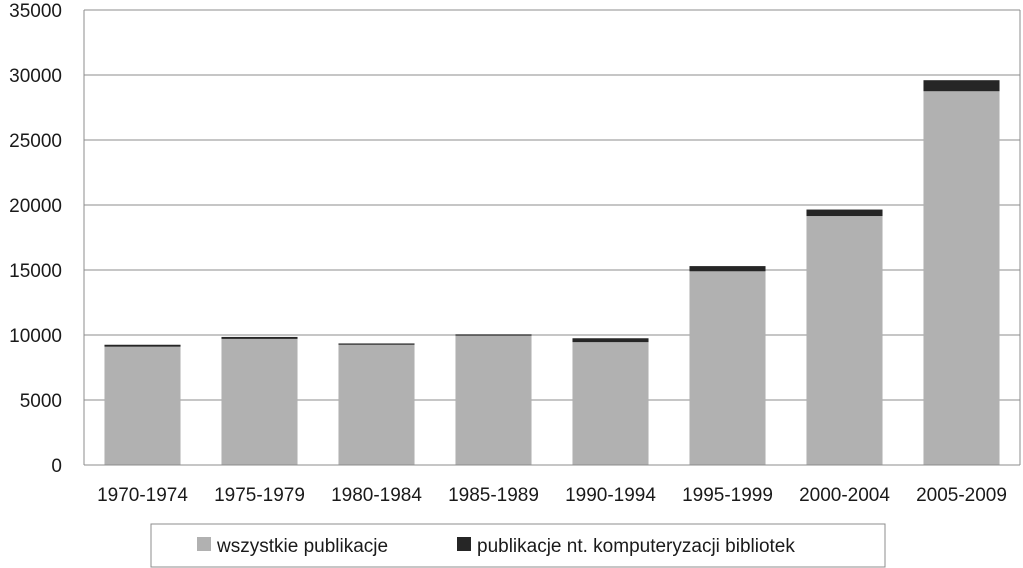 The height and width of the screenshot is (568, 1023). Describe the element at coordinates (142, 345) in the screenshot. I see `bar-publikacje-komputeryzacji-1970-1974` at that location.